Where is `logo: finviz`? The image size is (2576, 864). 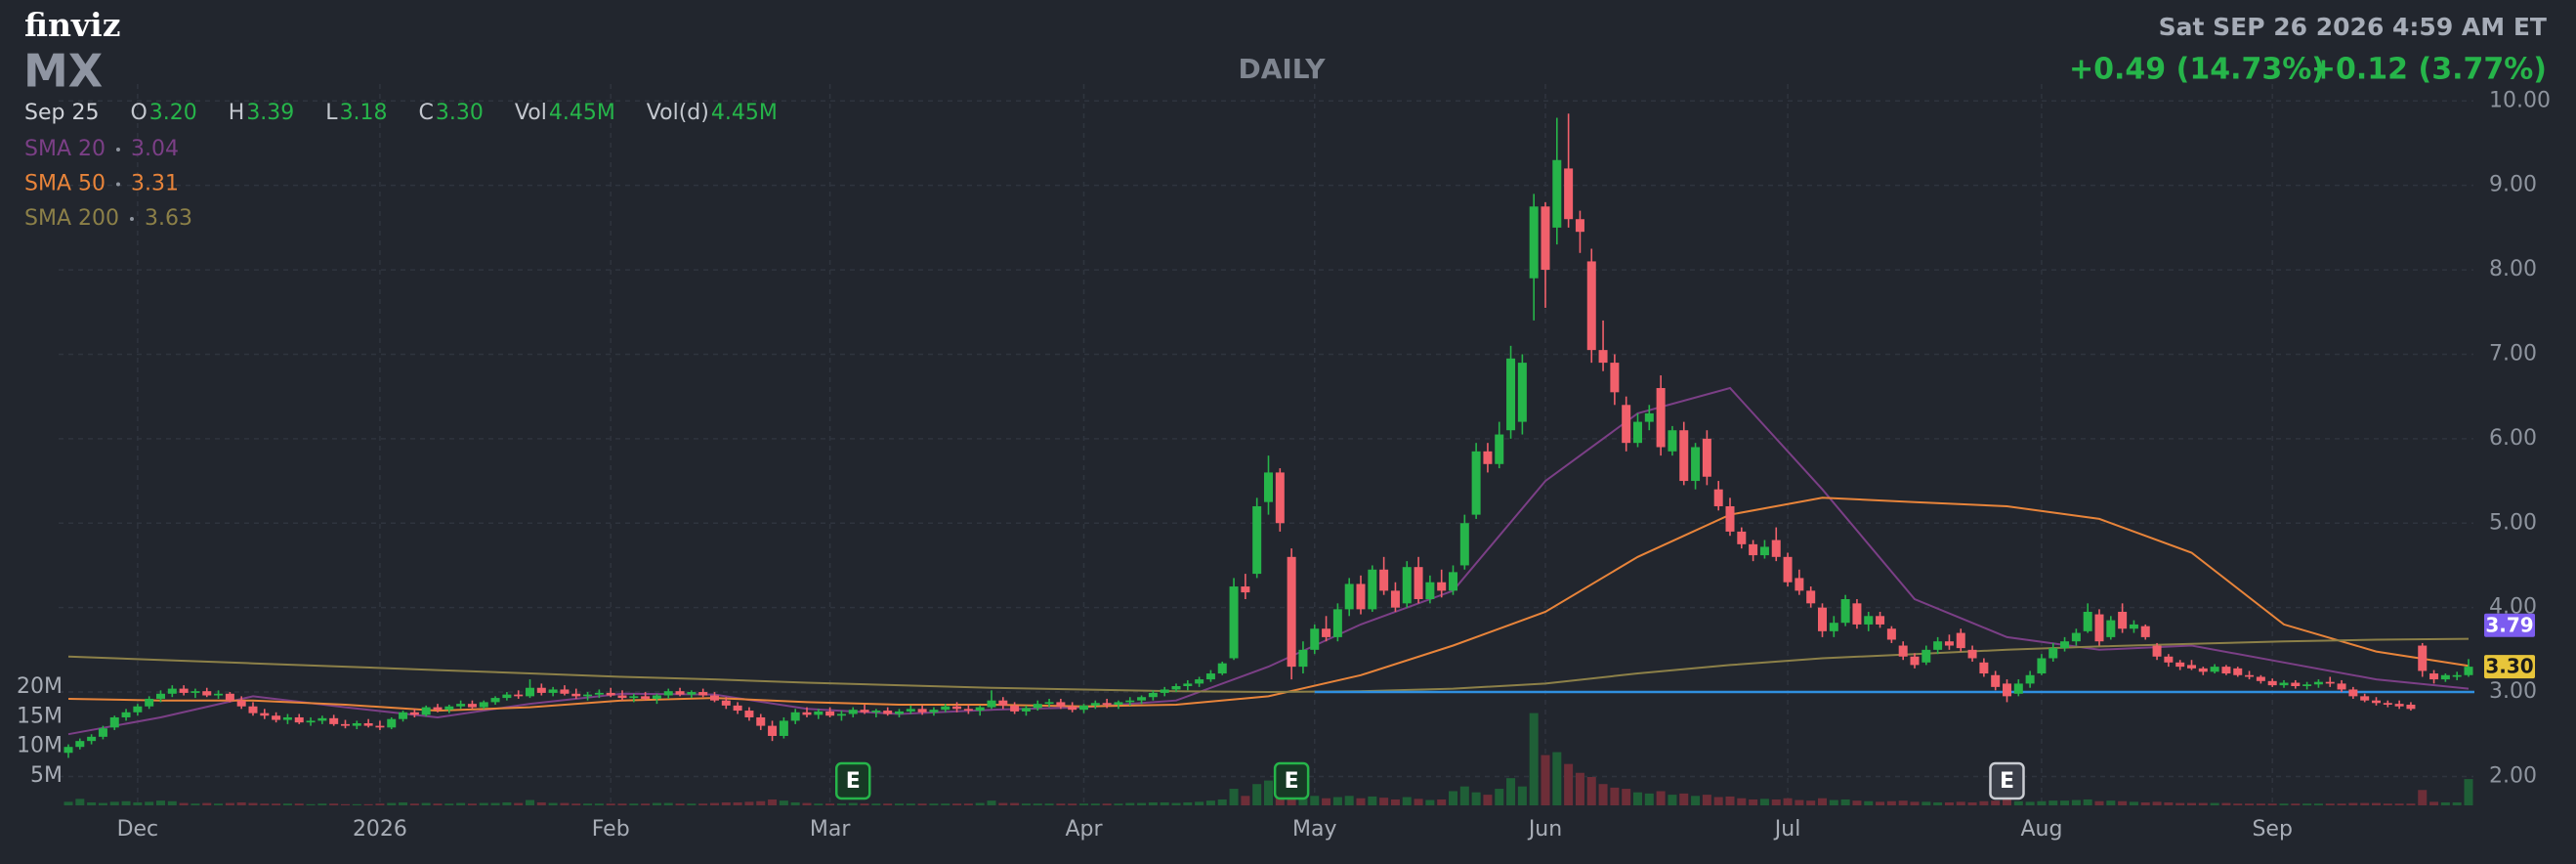
logo: finviz is located at coordinates (72, 25).